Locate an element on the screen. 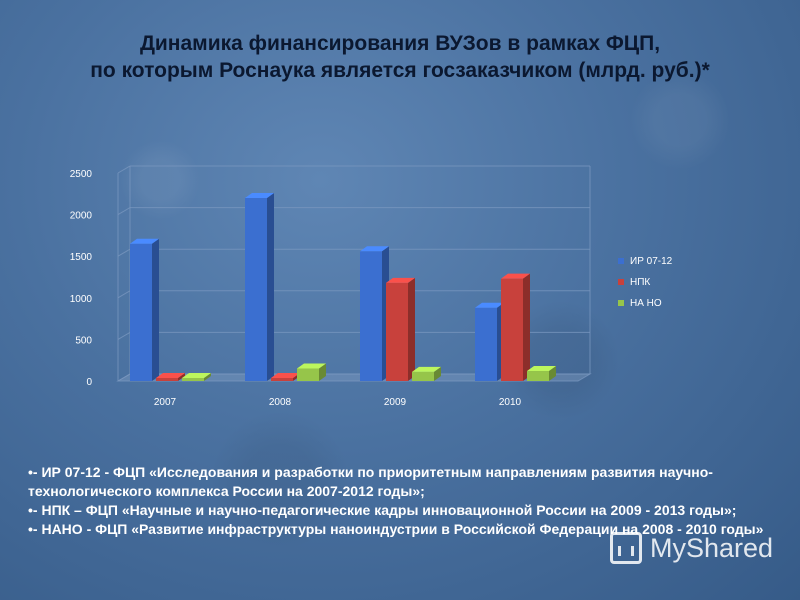 The height and width of the screenshot is (600, 800). bar-НА-НО-2007 is located at coordinates (193, 379).